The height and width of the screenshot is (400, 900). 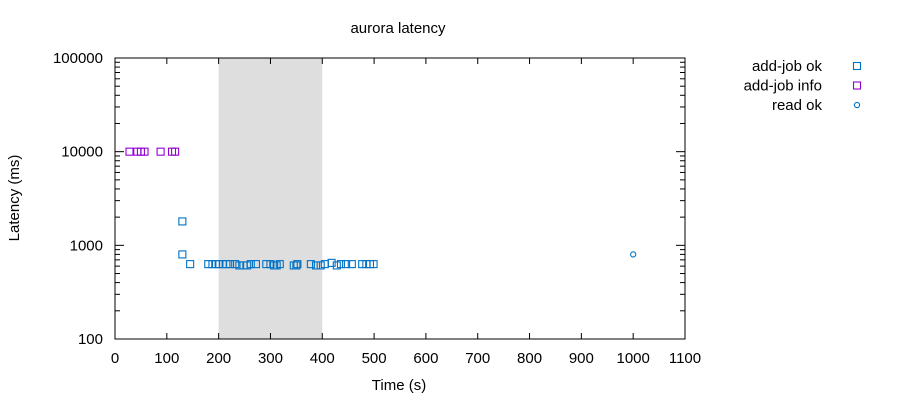 What do you see at coordinates (477, 358) in the screenshot?
I see `x-tick-label: 700` at bounding box center [477, 358].